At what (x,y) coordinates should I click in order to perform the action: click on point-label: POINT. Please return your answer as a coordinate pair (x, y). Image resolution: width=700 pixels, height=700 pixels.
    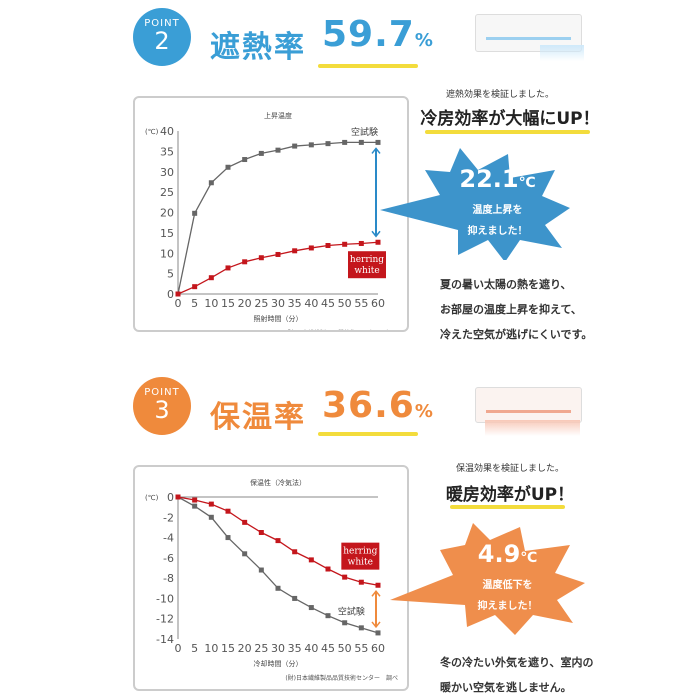
    Looking at the image, I should click on (162, 23).